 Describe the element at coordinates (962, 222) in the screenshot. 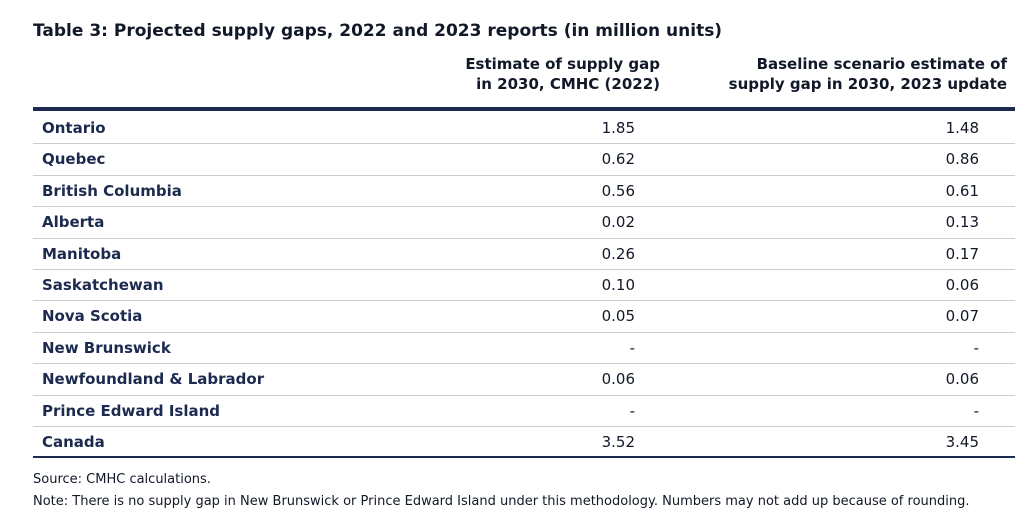

I see `gap-2023-value: 0.13` at that location.